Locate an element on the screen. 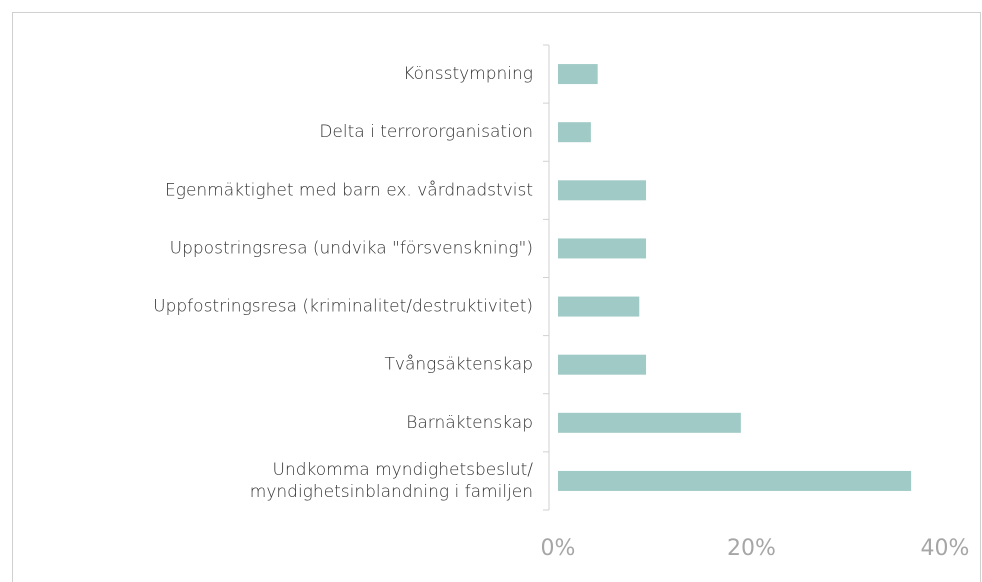 The height and width of the screenshot is (582, 982). y-tick-label: Barnäktenskap is located at coordinates (469, 423).